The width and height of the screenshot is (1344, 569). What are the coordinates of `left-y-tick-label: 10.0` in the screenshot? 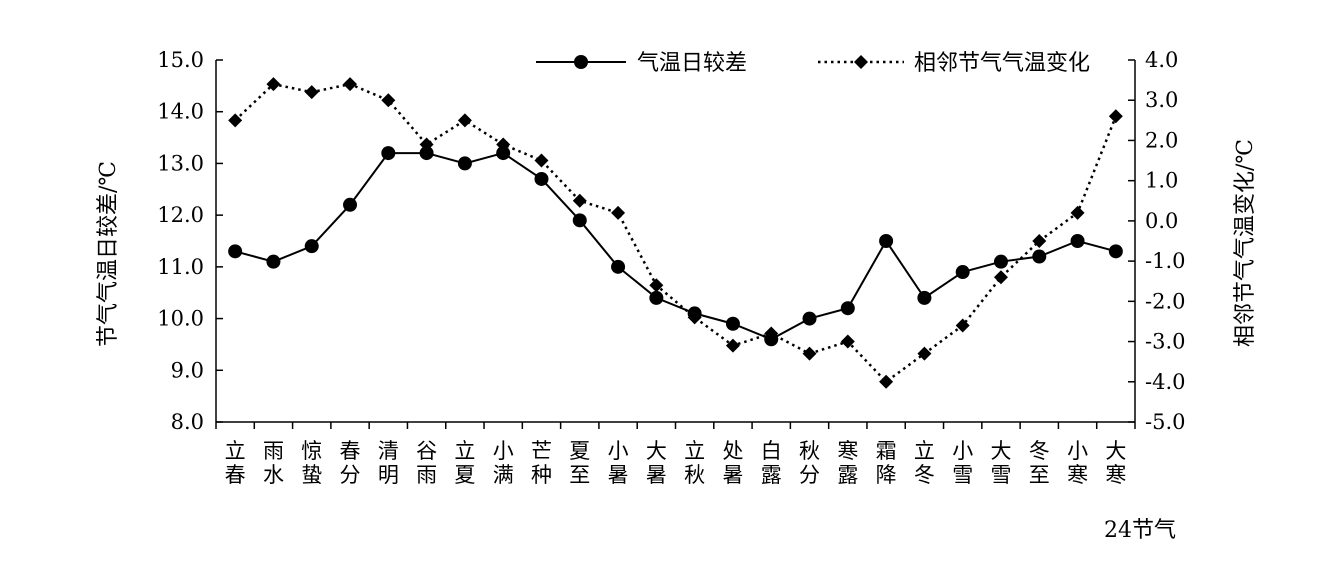 It's located at (180, 319).